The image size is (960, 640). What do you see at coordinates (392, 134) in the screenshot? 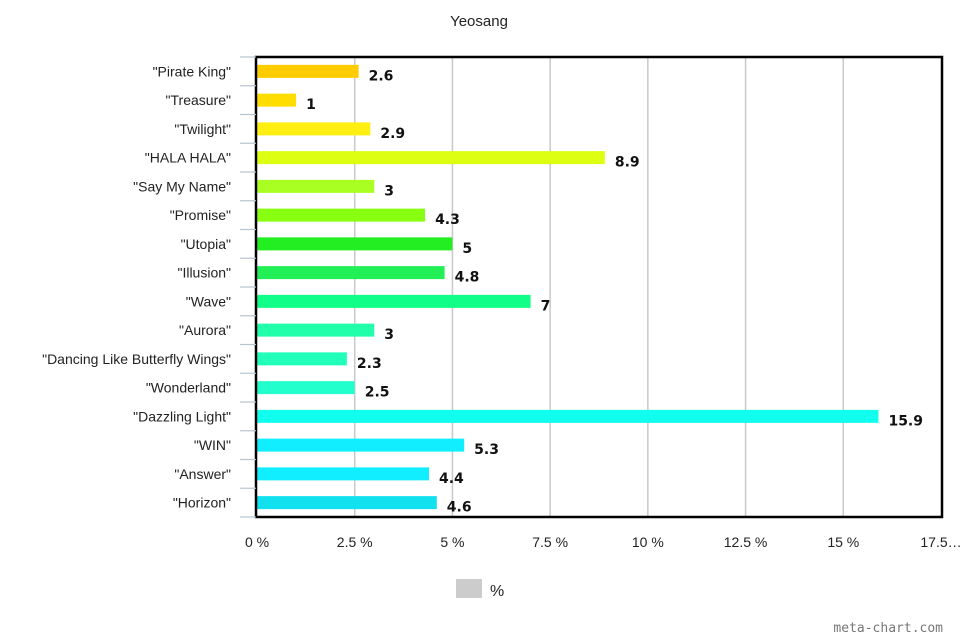
I see `data-label: 2.9` at bounding box center [392, 134].